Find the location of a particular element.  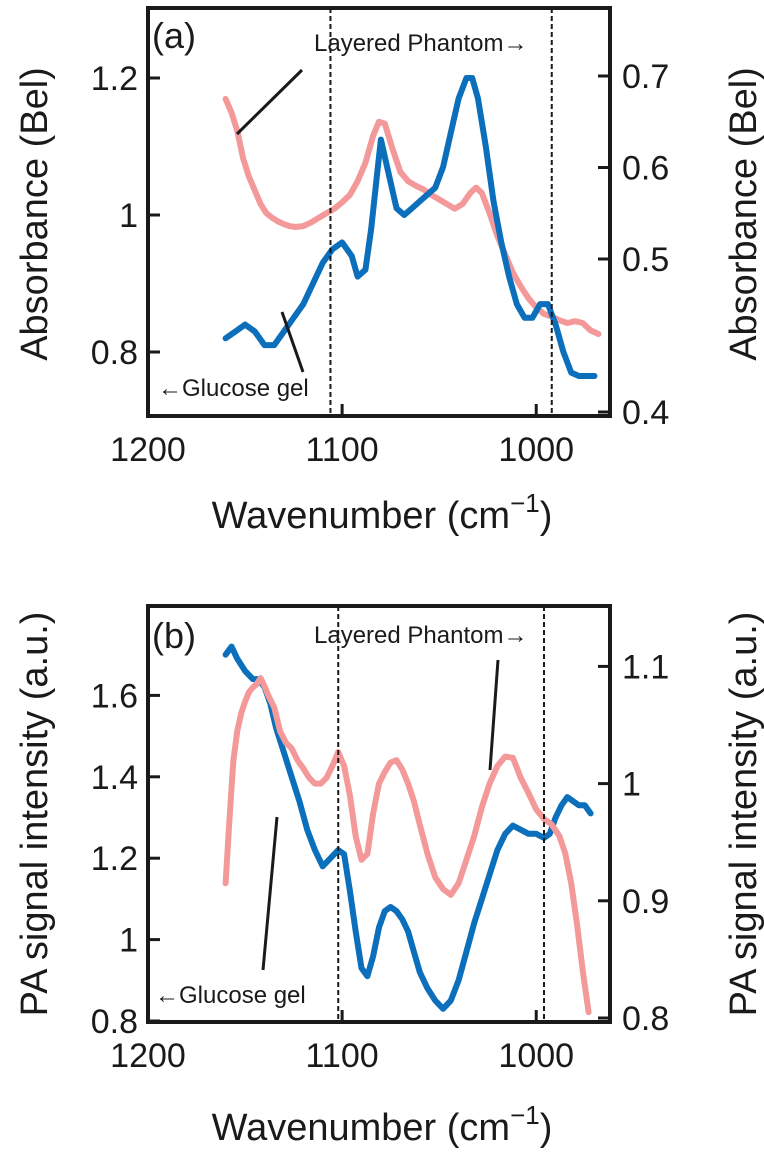

panel-a-xlabel-close: ) is located at coordinates (546, 516).